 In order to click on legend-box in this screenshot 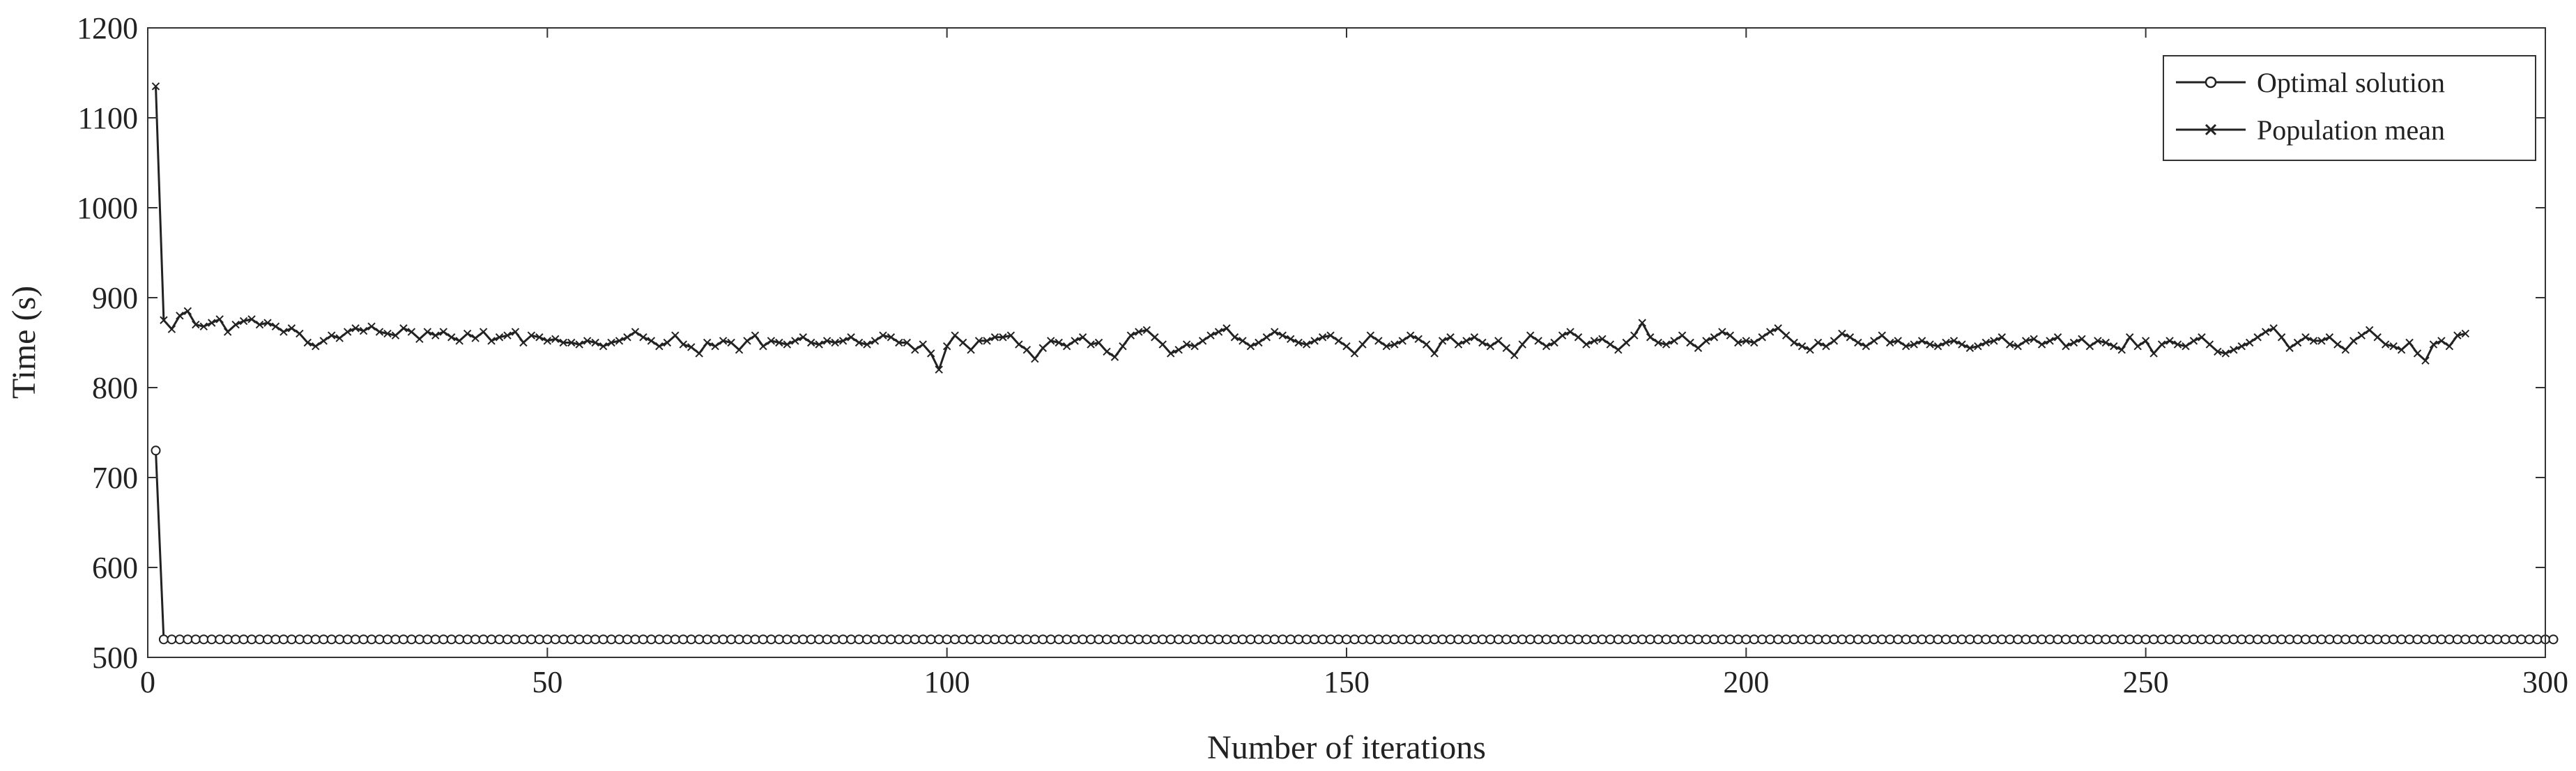, I will do `click(2349, 108)`.